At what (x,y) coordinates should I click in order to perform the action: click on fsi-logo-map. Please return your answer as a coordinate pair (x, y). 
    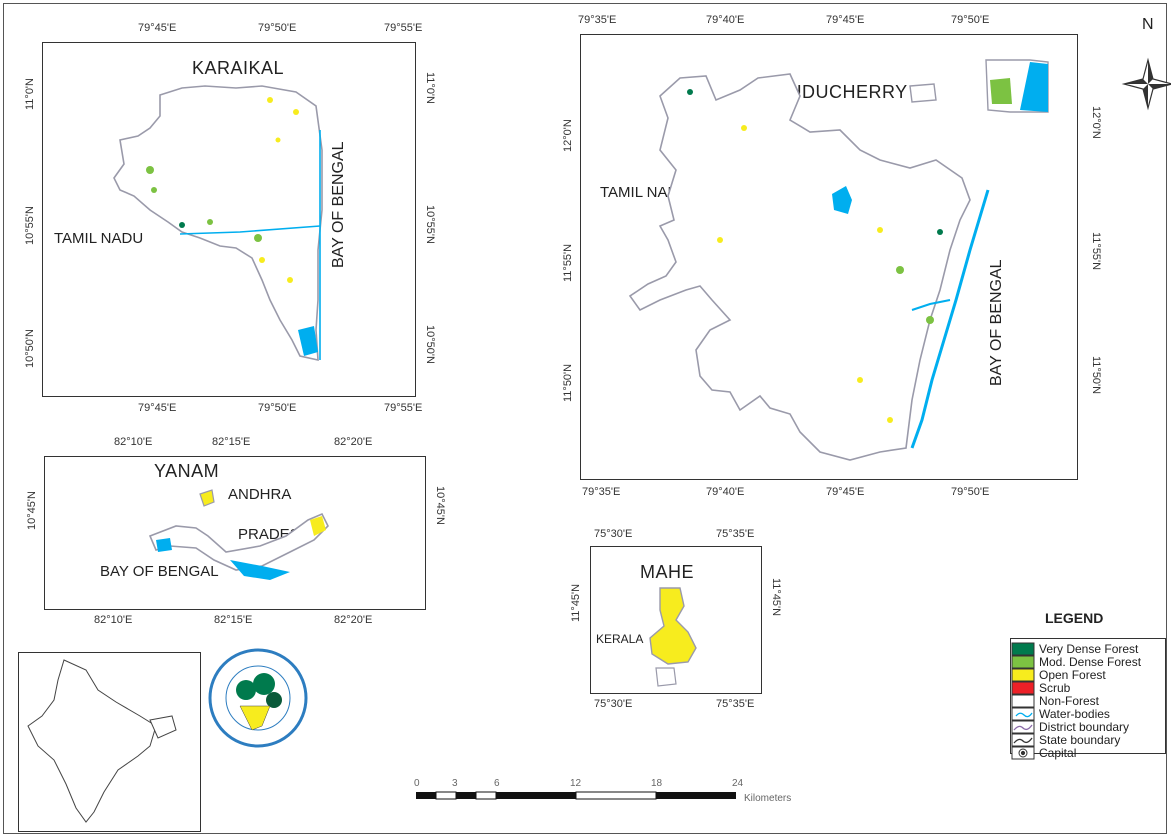
    Looking at the image, I should click on (255, 718).